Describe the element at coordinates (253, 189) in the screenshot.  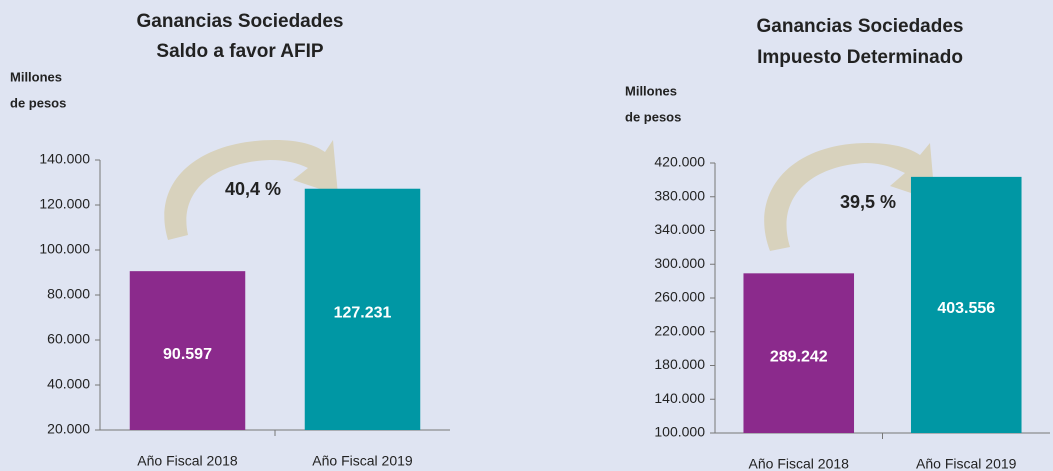
I see `annotation: 40,4 %` at that location.